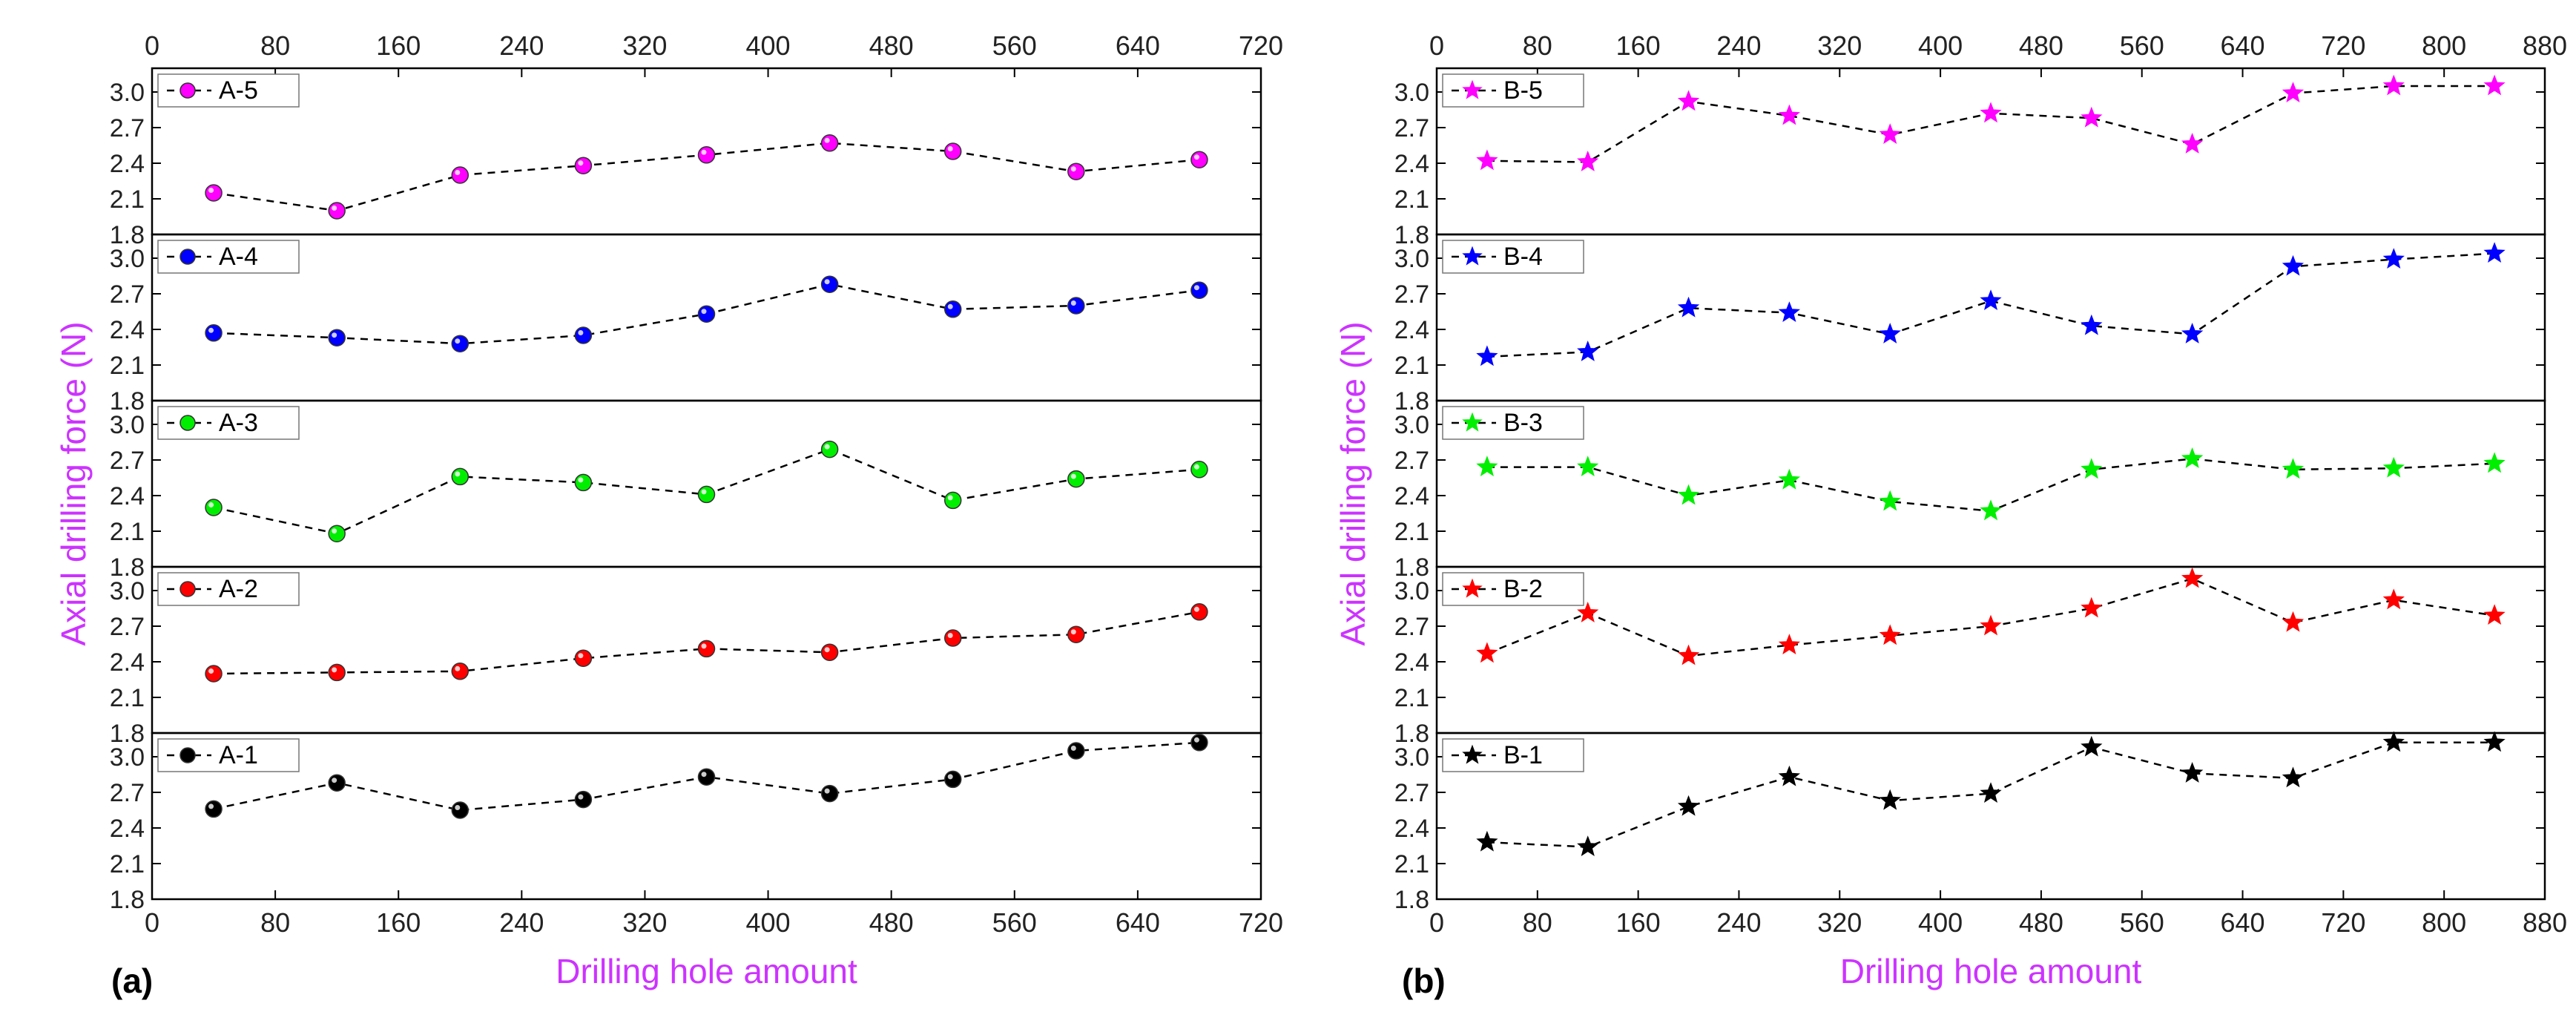  Describe the element at coordinates (1970, 491) in the screenshot. I see `subplot-B-3: 1.8 2.1 2.4 2.7 3.0 B-3` at that location.